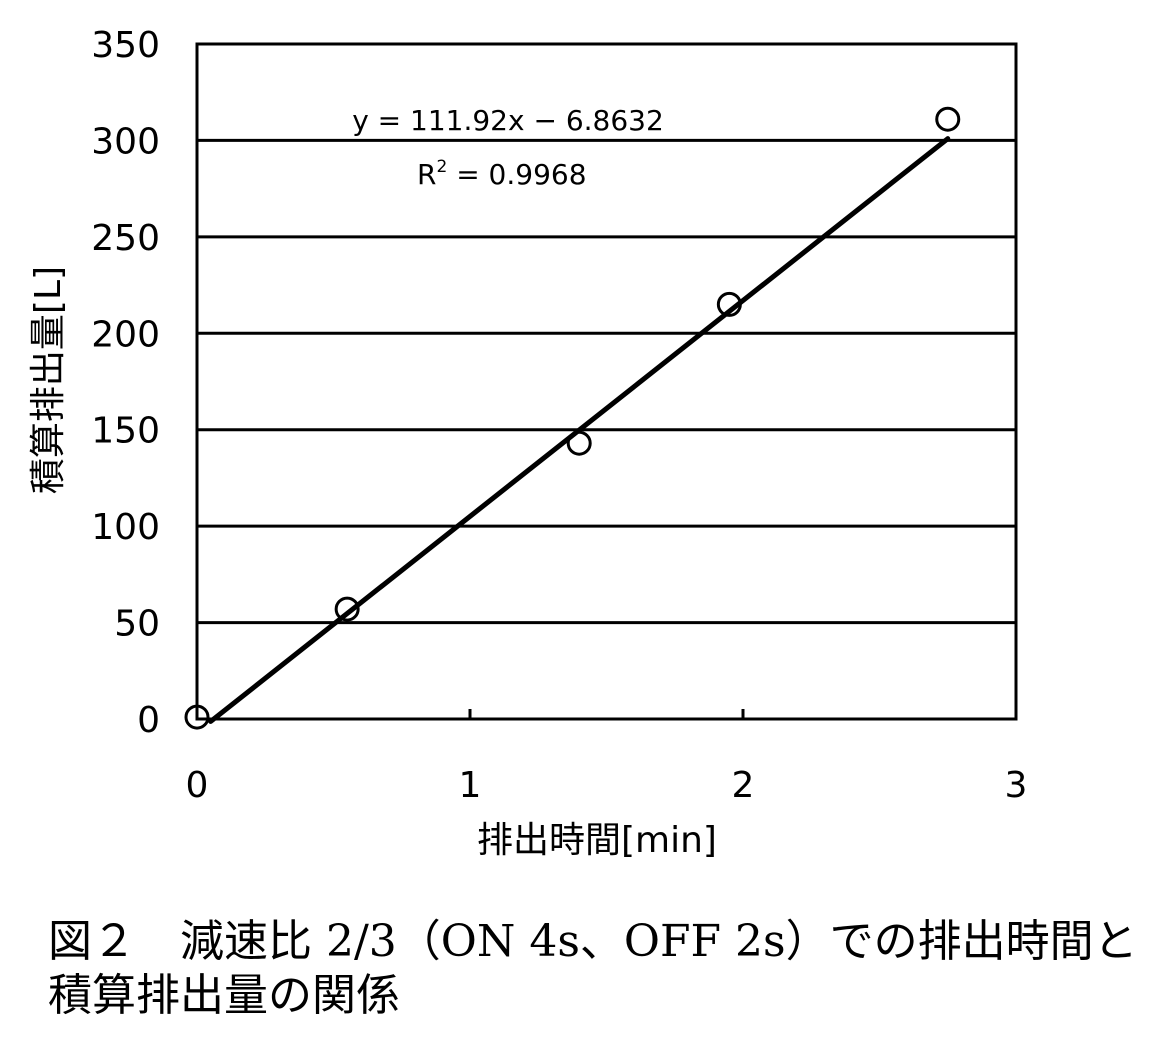 The height and width of the screenshot is (1047, 1165). Describe the element at coordinates (125, 141) in the screenshot. I see `y-tick-label-300: 300` at that location.